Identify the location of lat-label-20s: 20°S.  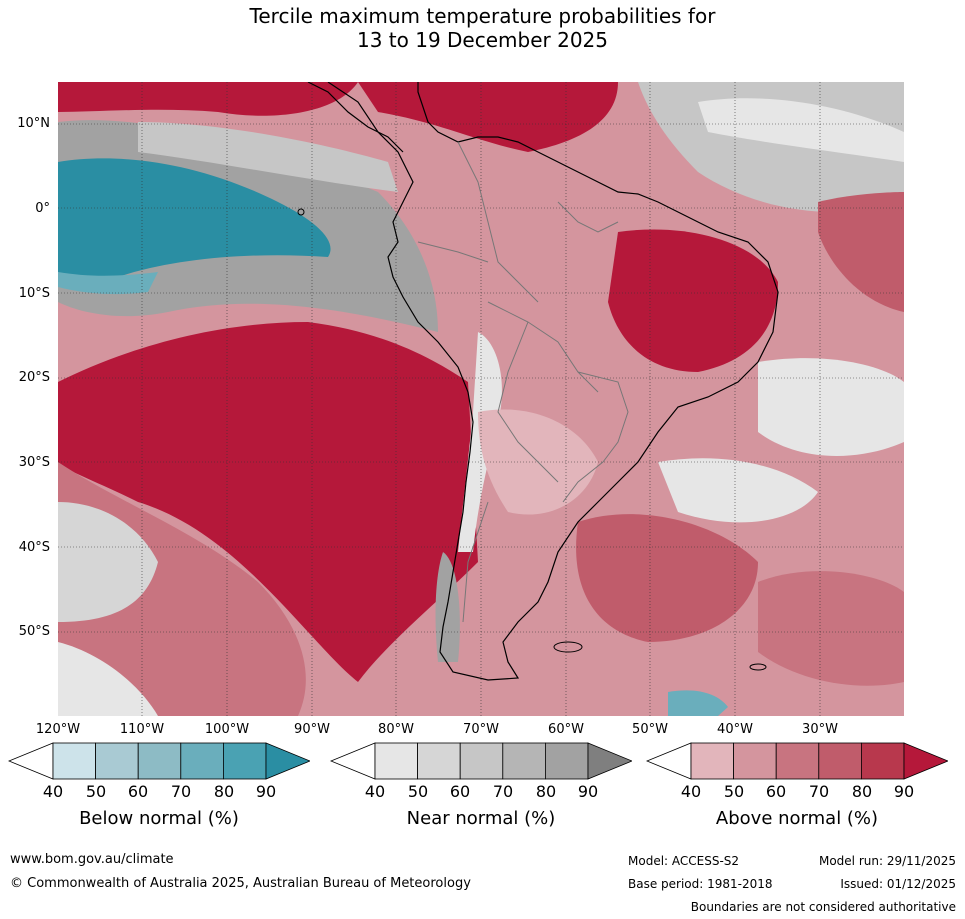
(34, 377).